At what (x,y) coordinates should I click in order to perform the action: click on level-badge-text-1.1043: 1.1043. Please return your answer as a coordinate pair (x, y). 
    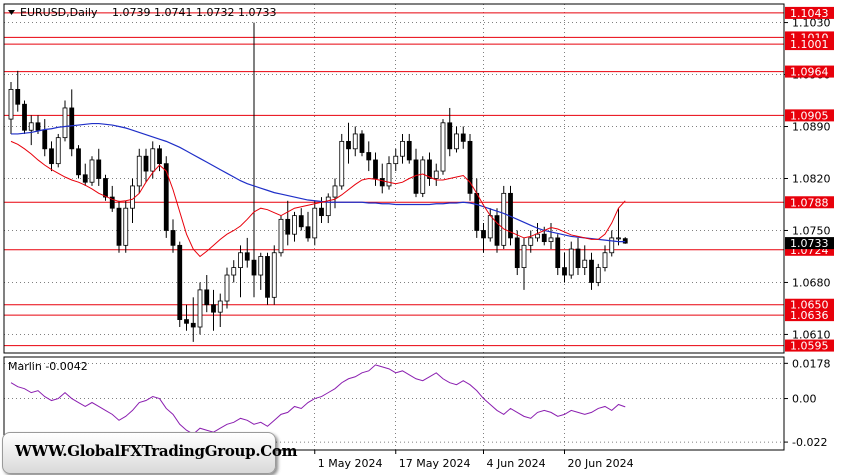
    Looking at the image, I should click on (809, 13).